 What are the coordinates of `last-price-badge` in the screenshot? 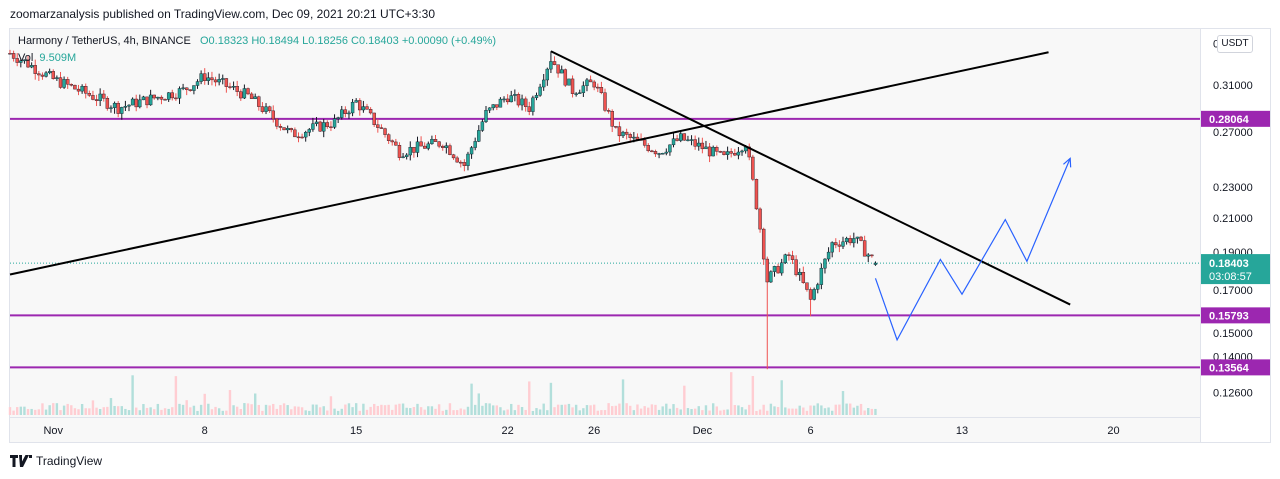 It's located at (1235, 269).